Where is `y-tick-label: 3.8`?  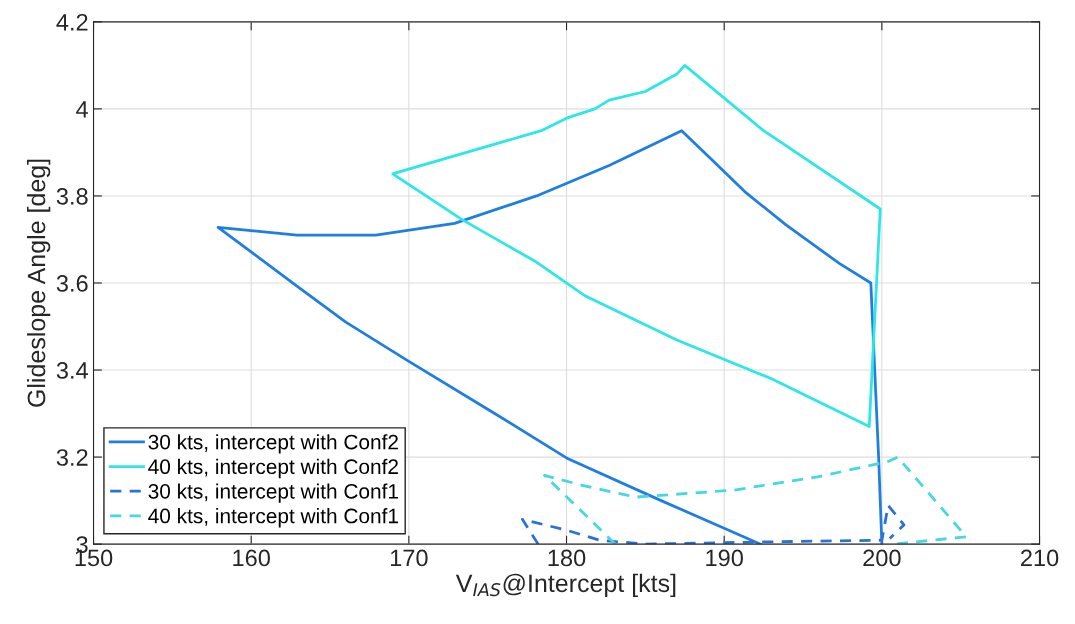 y-tick-label: 3.8 is located at coordinates (72, 196).